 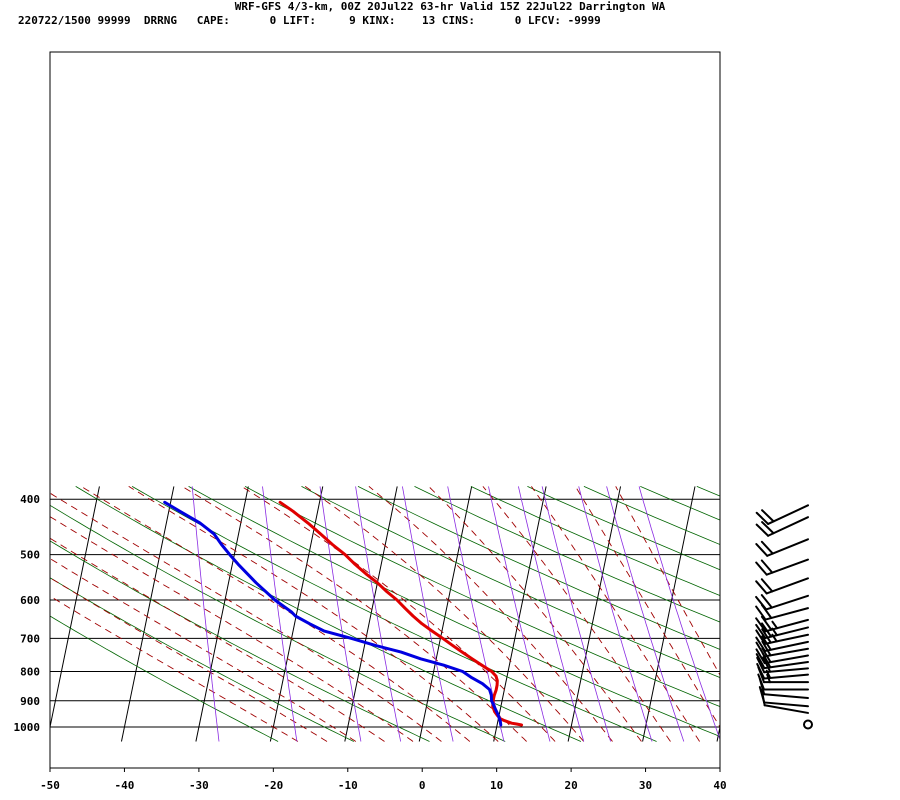 I want to click on y-tick-label: 700, so click(x=30, y=638).